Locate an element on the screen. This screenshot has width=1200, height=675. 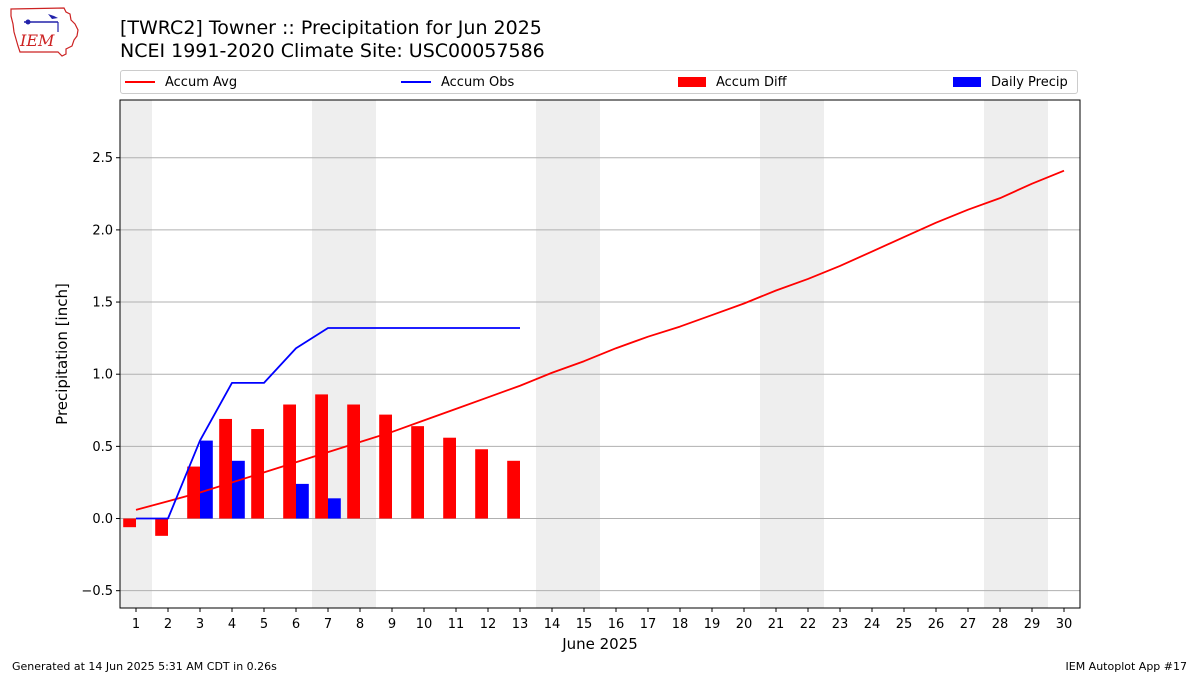
iem-logo-graphic: IEM is located at coordinates (44, 32).